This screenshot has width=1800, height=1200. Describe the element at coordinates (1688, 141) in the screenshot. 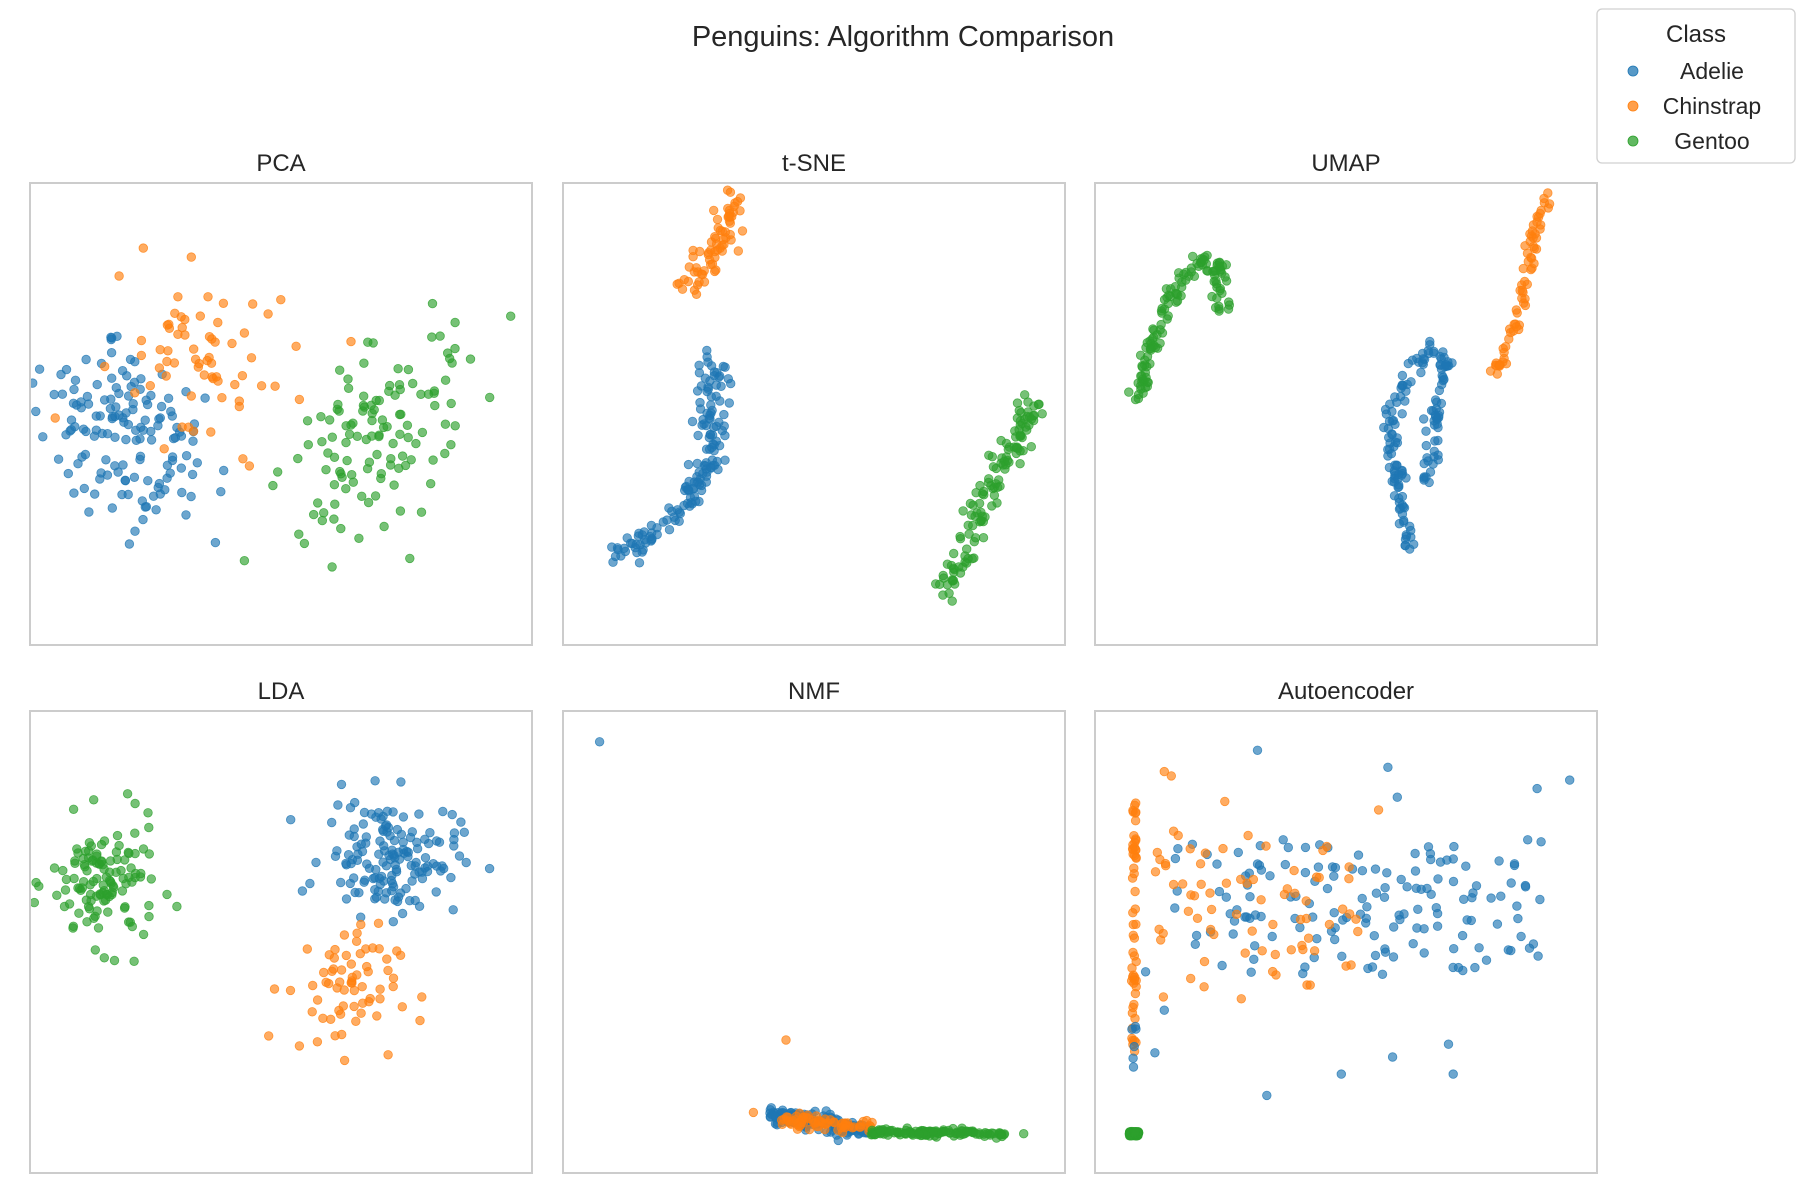

I see `legend-item-gentoo: Gentoo` at that location.